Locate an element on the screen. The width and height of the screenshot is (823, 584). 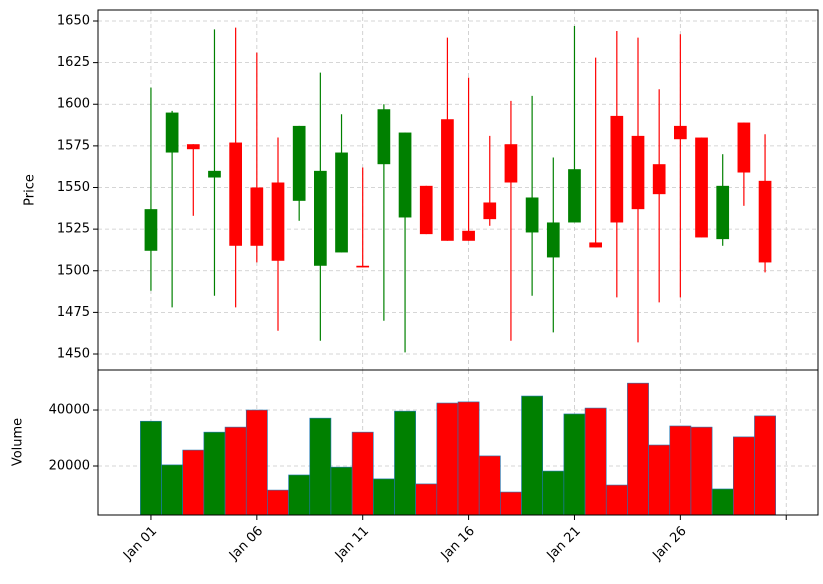
y-tick-label: 1500 is located at coordinates (73, 270).